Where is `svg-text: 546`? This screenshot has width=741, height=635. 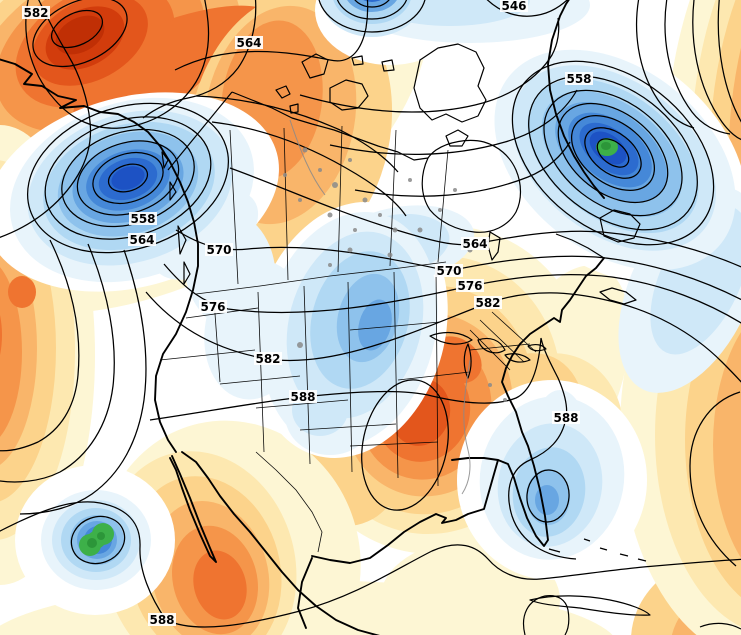
svg-text: 546 is located at coordinates (513, 6).